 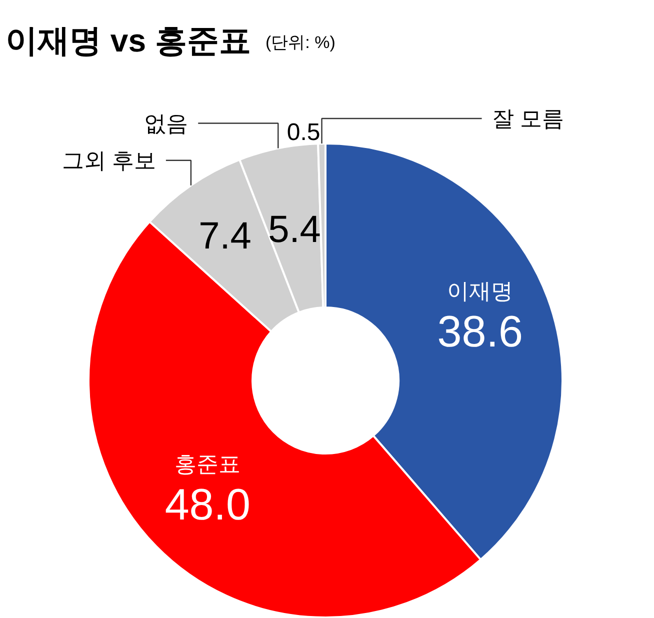 What do you see at coordinates (207, 463) in the screenshot?
I see `slice-label: 홍준표` at bounding box center [207, 463].